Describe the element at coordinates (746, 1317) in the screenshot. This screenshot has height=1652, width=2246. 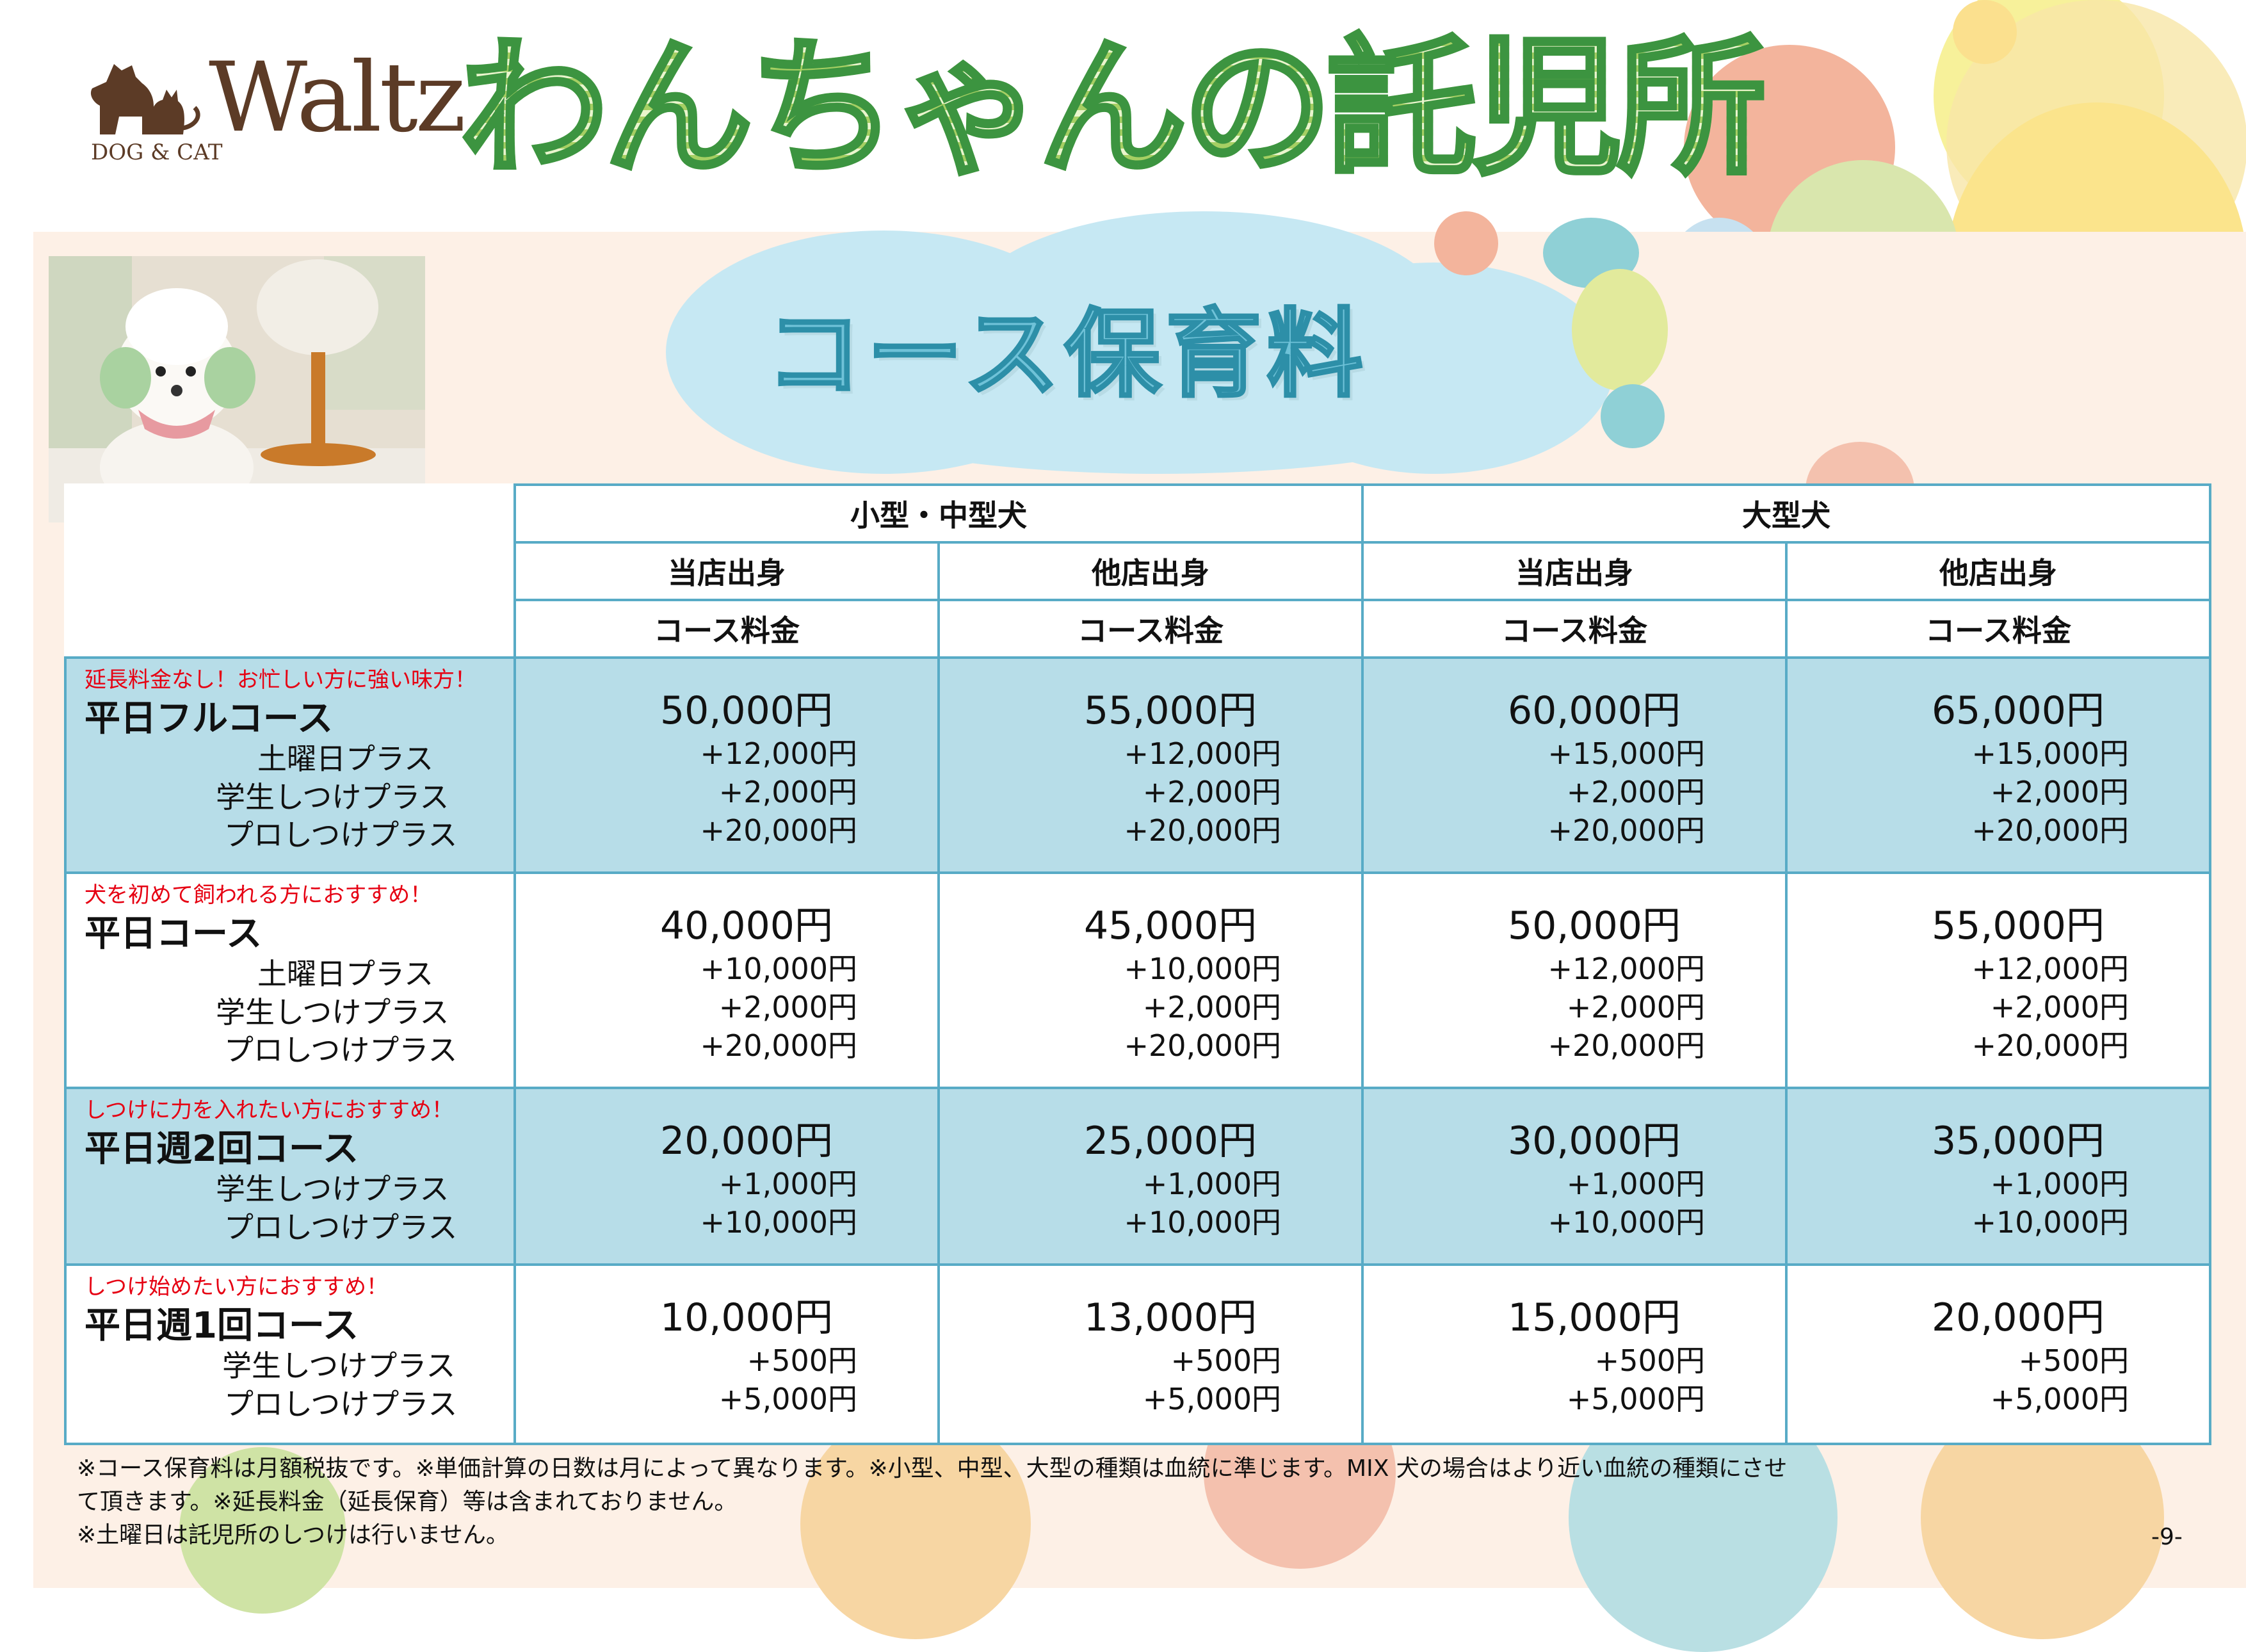
I see `course-price: 10,000円` at that location.